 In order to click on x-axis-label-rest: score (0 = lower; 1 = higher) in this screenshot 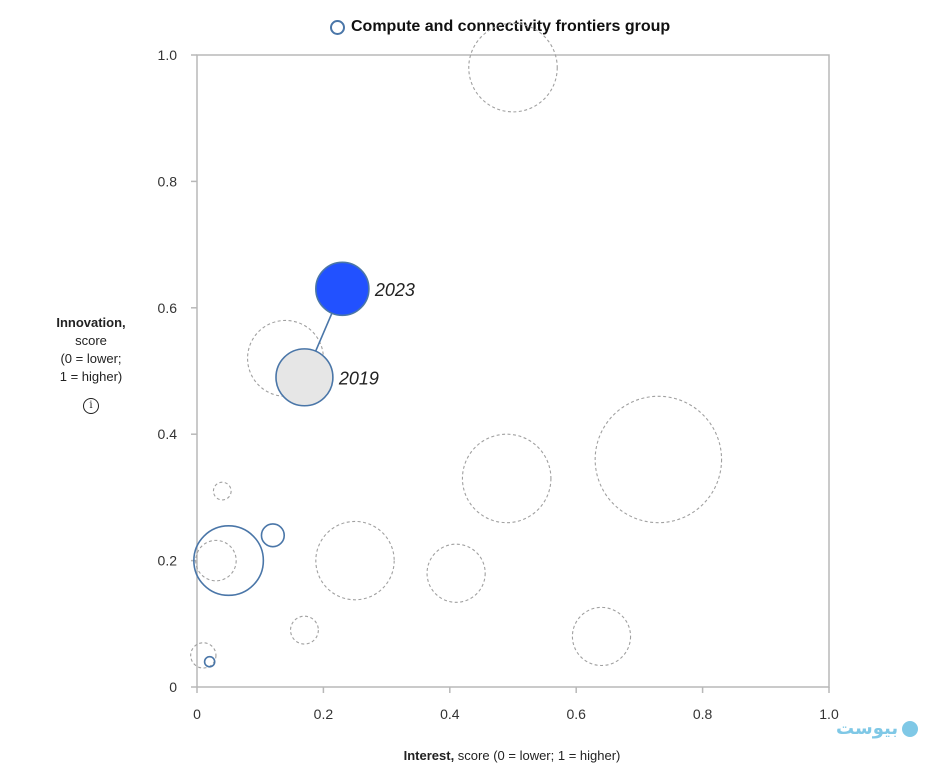, I will do `click(537, 755)`.